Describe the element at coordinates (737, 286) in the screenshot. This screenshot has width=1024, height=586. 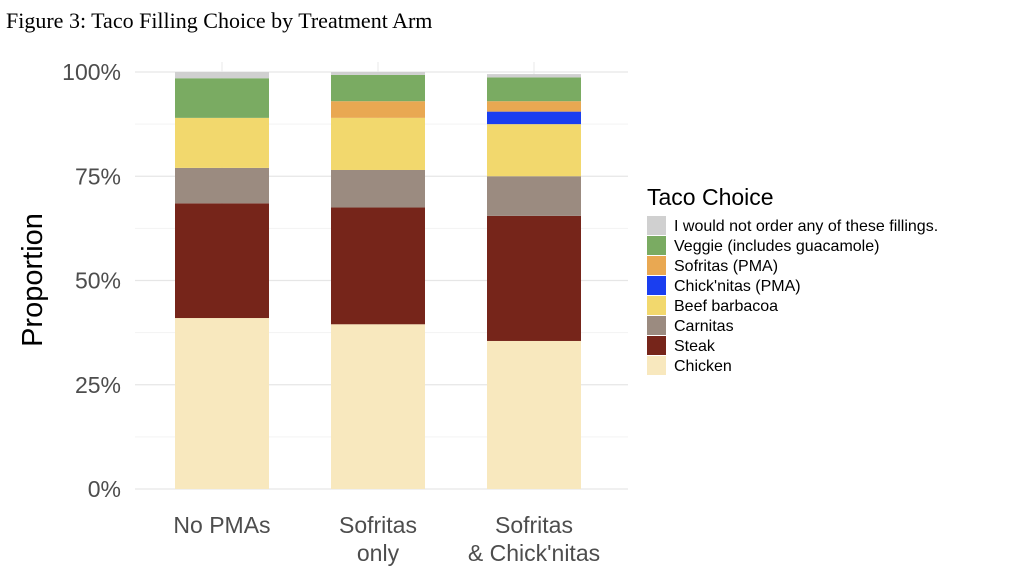
I see `legend-label: Chick'nitas (PMA)` at that location.